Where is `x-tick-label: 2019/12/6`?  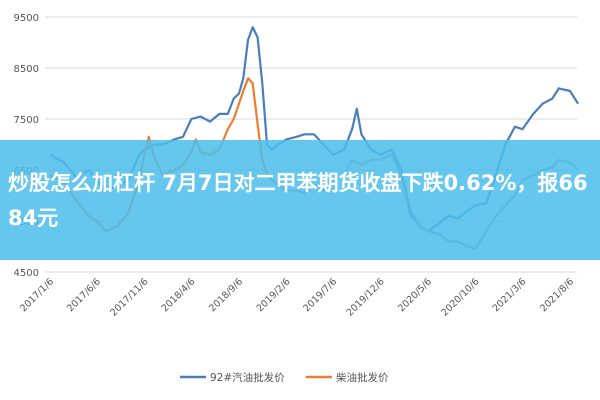 x-tick-label: 2019/12/6 is located at coordinates (366, 297).